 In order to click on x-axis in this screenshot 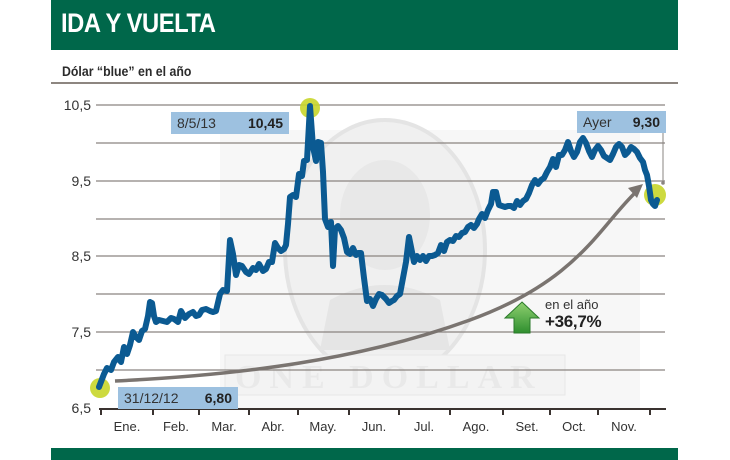, I will do `click(382, 411)`.